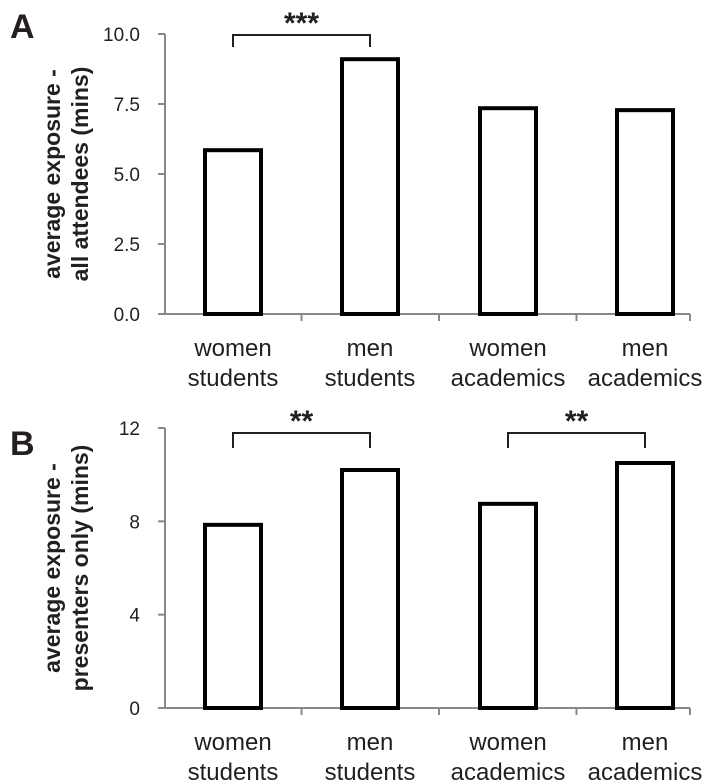 This screenshot has height=784, width=710. I want to click on y-tick-label: 0.0, so click(127, 315).